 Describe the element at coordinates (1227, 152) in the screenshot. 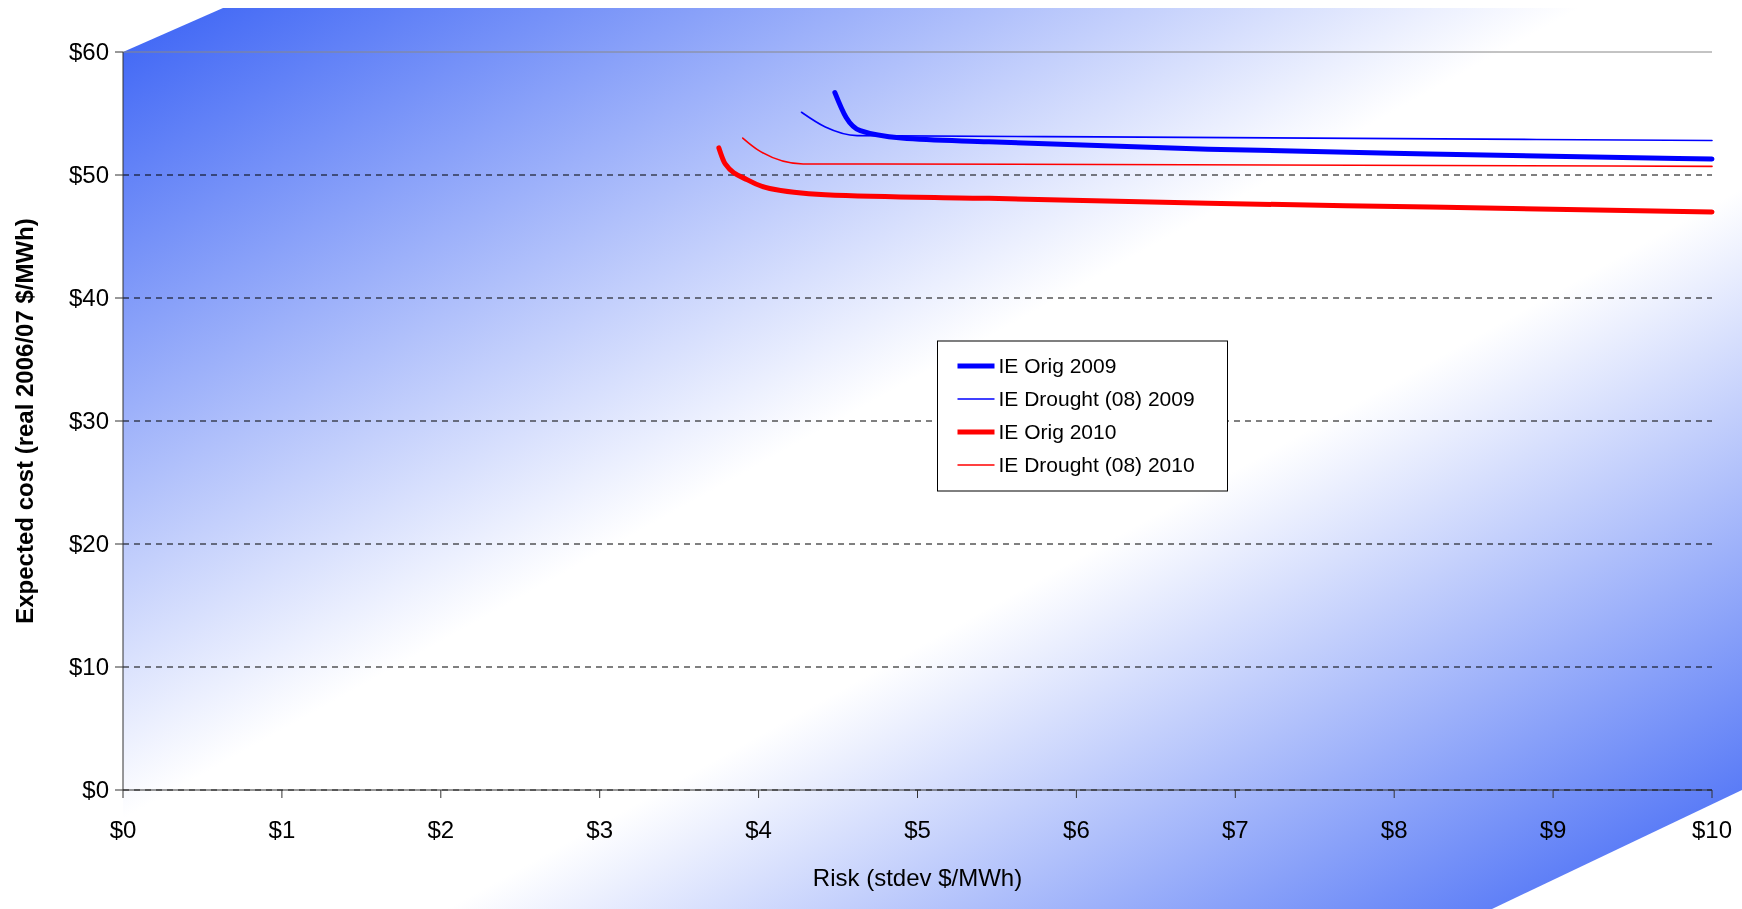

I see `line-series` at that location.